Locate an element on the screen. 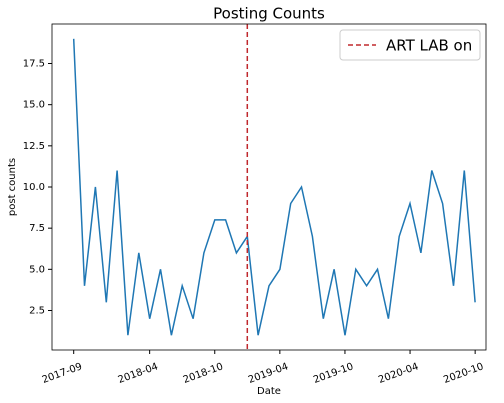 This screenshot has width=504, height=403. x-axis-label: Date is located at coordinates (269, 391).